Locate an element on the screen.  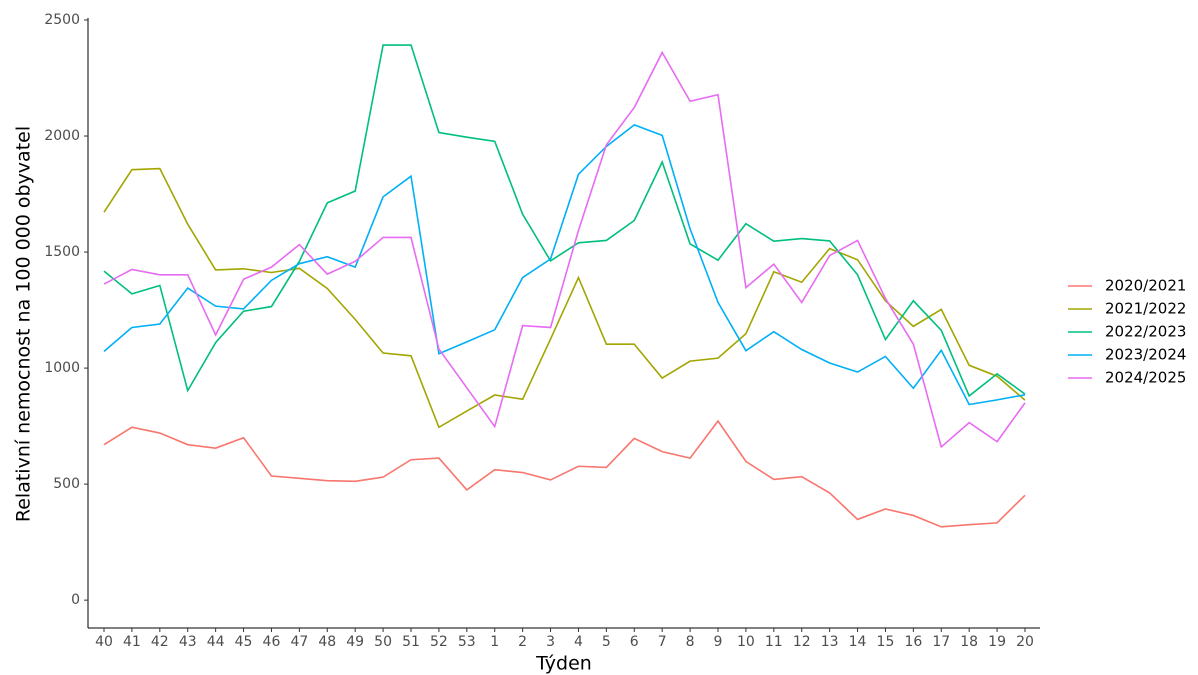
x-tick-label: 53 is located at coordinates (467, 642).